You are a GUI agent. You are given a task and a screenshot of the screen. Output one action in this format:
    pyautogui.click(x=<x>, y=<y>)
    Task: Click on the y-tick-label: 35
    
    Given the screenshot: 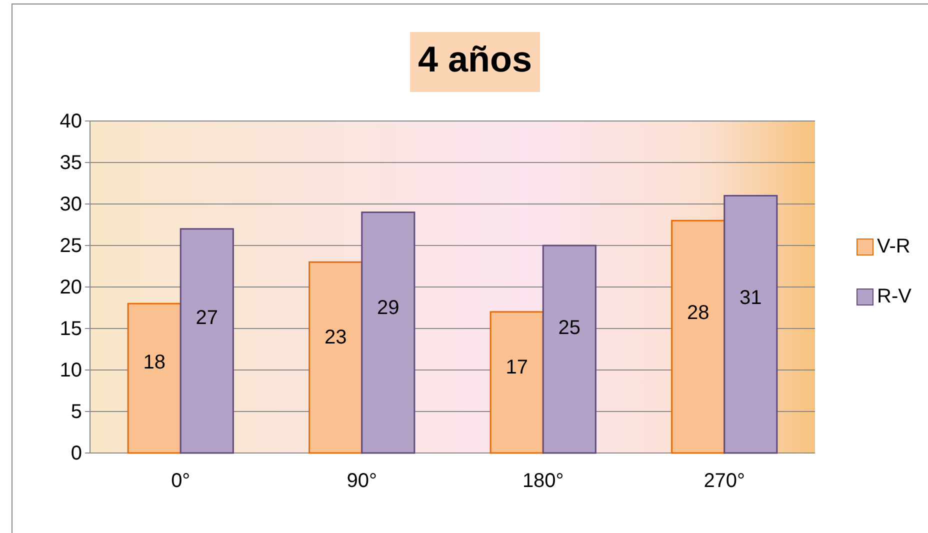 What is the action you would take?
    pyautogui.click(x=71, y=163)
    